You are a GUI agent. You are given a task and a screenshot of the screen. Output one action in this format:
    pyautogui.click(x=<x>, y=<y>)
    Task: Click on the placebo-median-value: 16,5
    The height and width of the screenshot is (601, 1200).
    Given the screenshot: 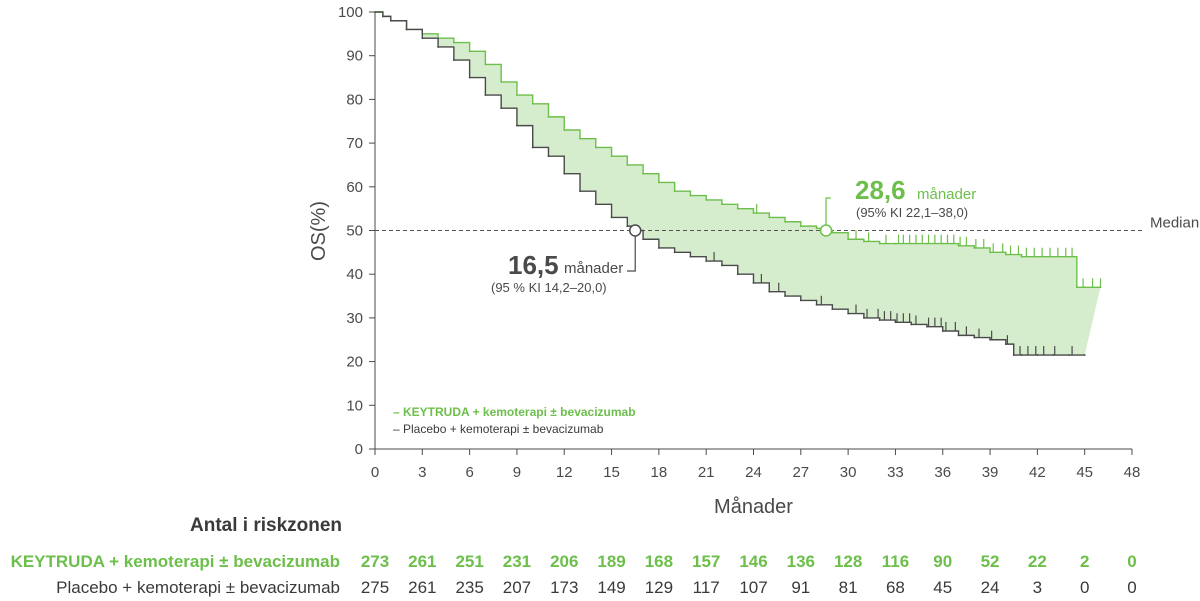 What is the action you would take?
    pyautogui.click(x=533, y=265)
    